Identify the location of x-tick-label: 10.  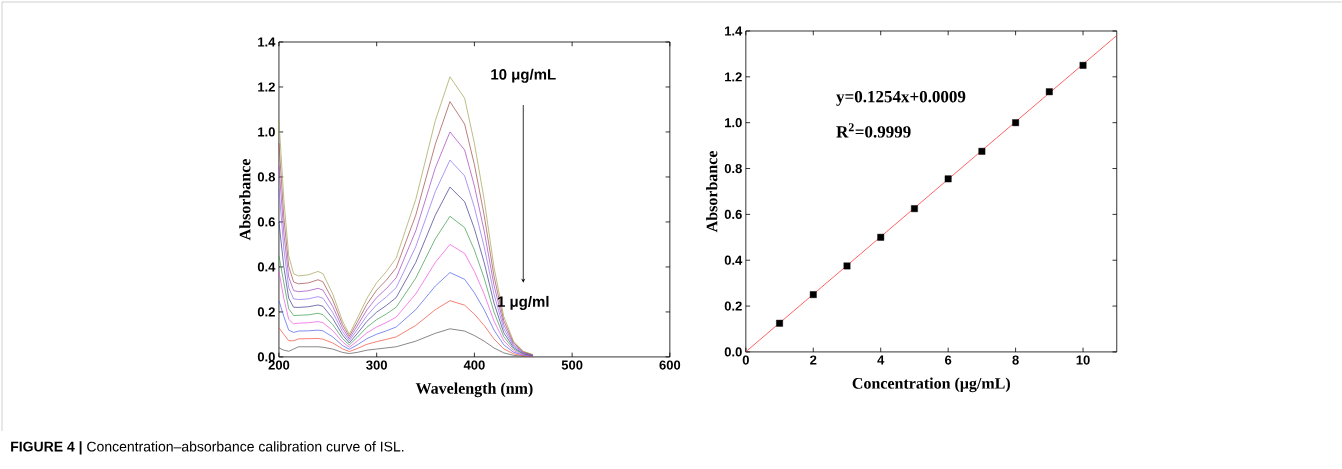
(1083, 360).